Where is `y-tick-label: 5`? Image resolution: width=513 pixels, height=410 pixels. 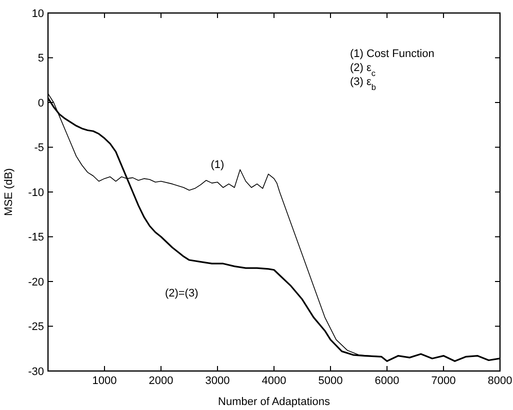
y-tick-label: 5 is located at coordinates (41, 58).